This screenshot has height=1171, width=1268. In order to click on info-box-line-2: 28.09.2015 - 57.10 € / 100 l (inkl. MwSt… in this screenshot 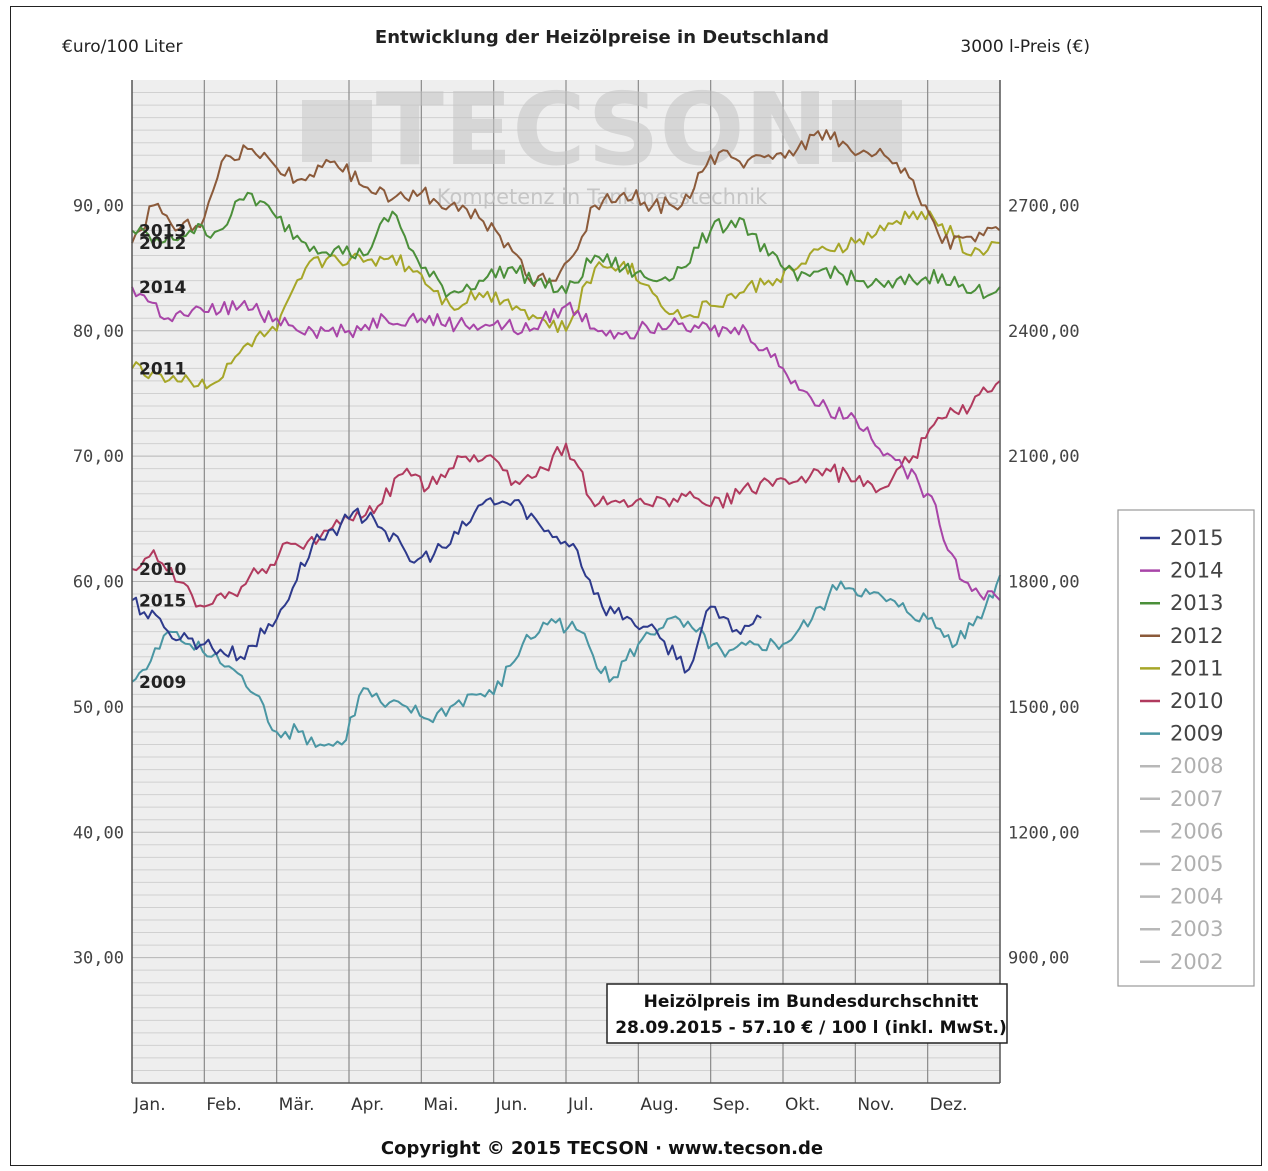, I will do `click(811, 1028)`.